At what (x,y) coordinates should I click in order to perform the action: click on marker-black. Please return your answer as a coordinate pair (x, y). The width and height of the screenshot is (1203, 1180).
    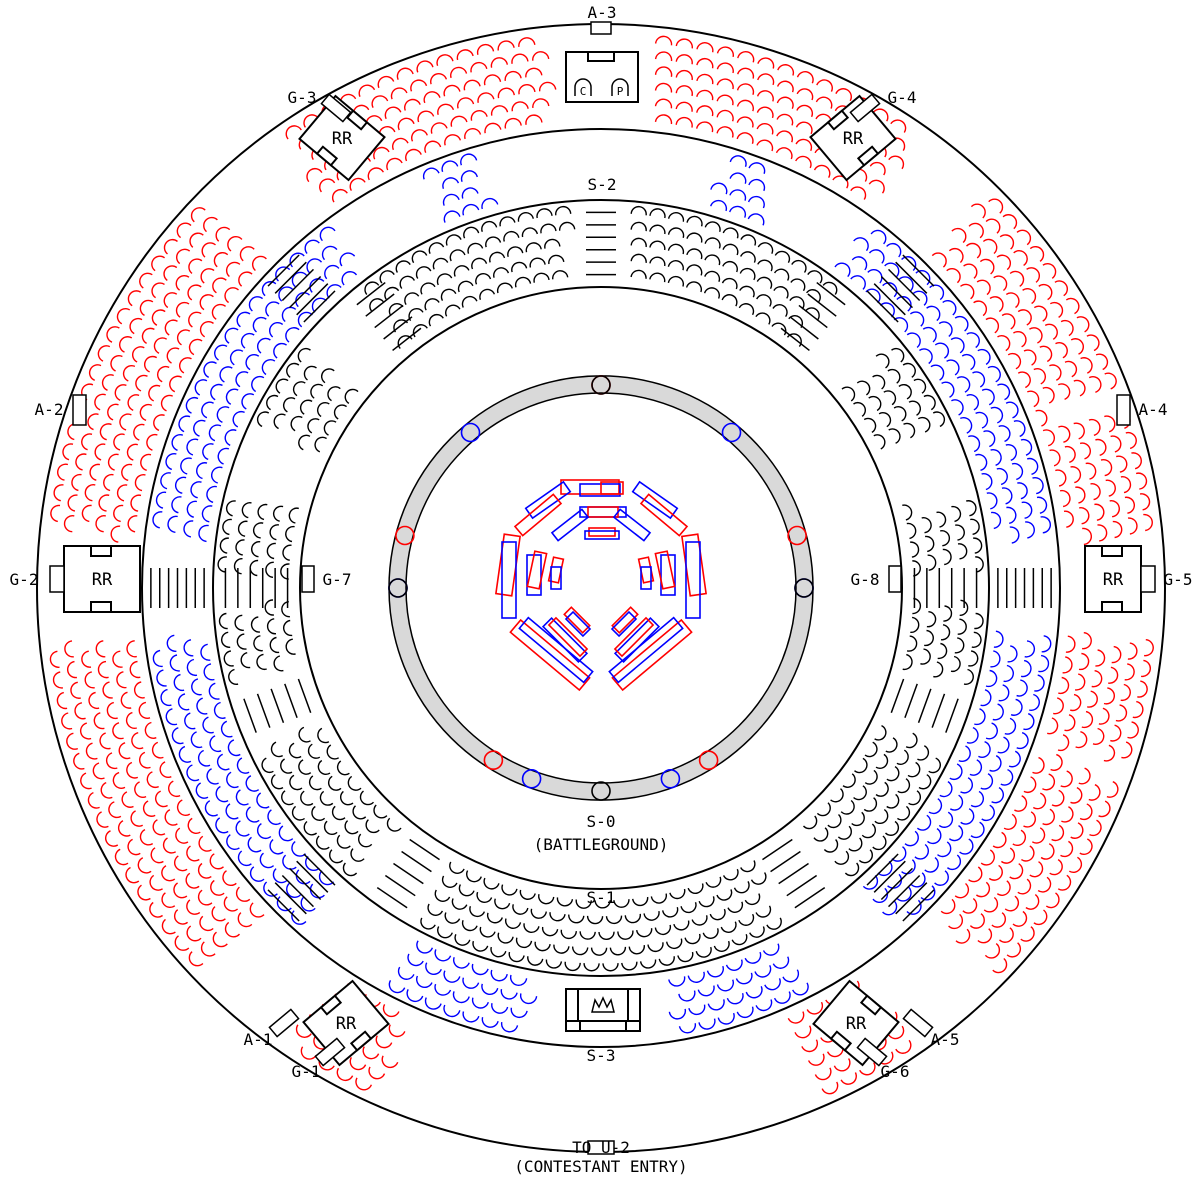
    Looking at the image, I should click on (601, 791).